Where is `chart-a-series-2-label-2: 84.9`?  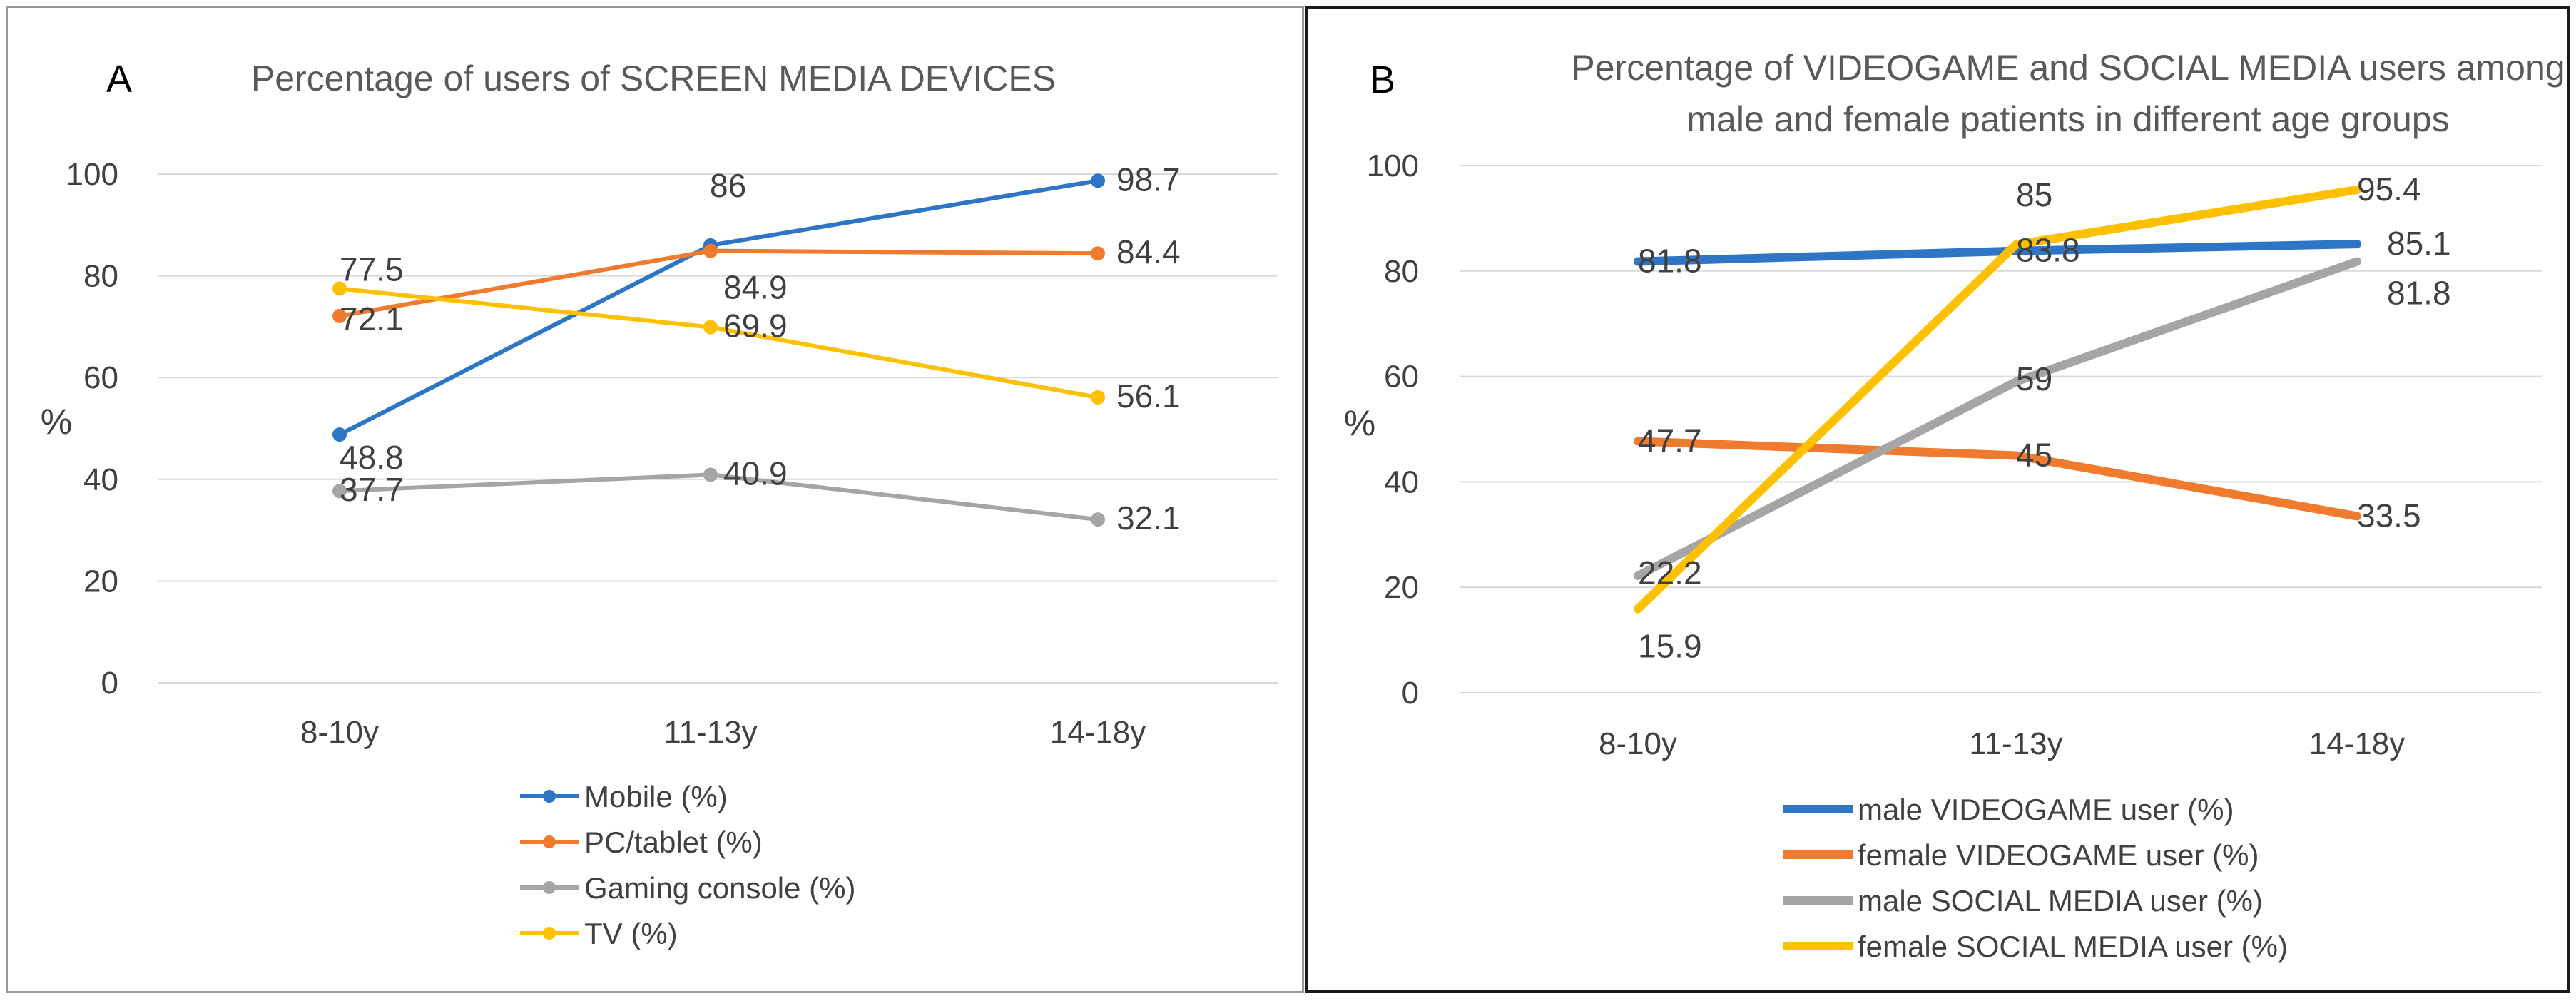 chart-a-series-2-label-2: 84.9 is located at coordinates (755, 287).